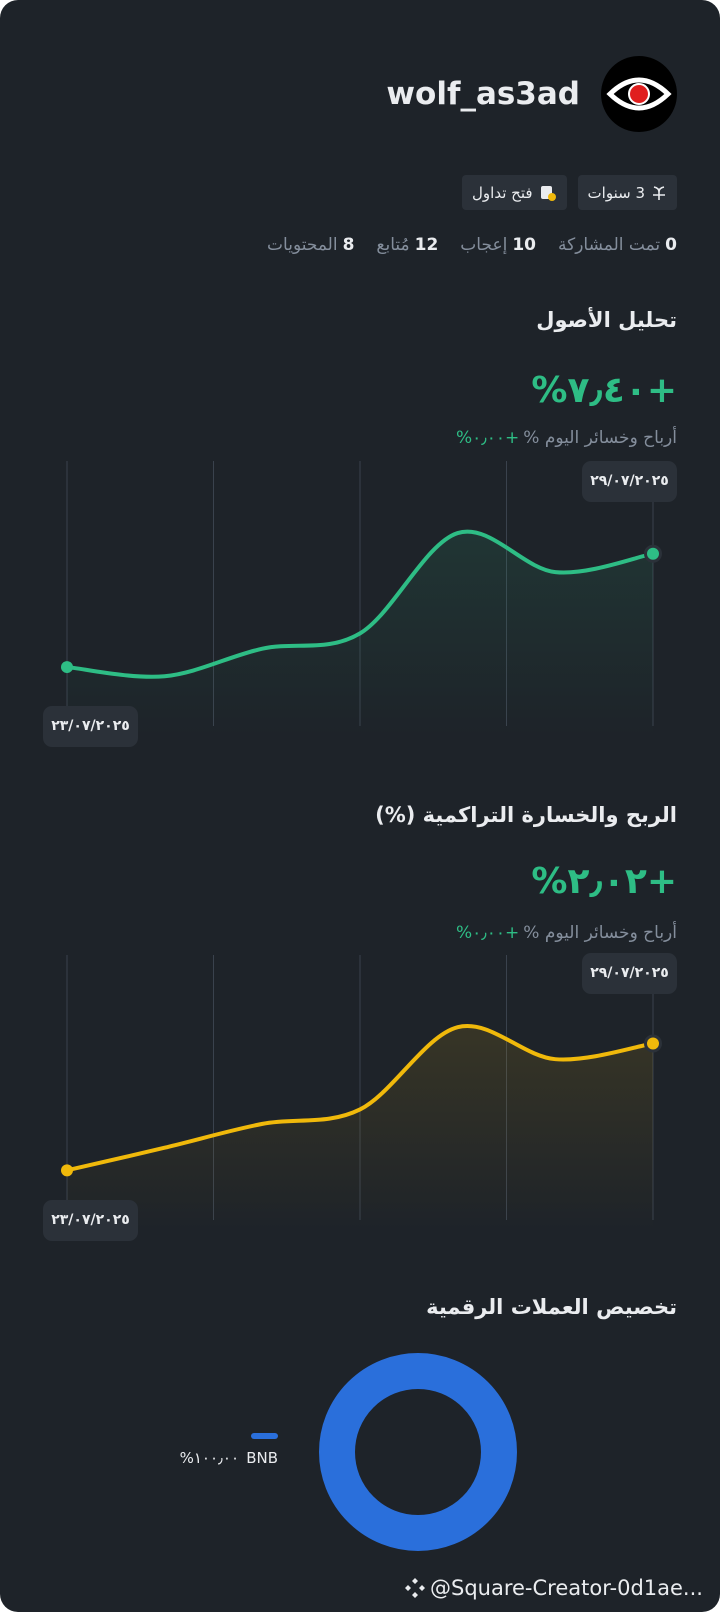 The image size is (720, 1612). Describe the element at coordinates (418, 1452) in the screenshot. I see `donut-segment` at that location.